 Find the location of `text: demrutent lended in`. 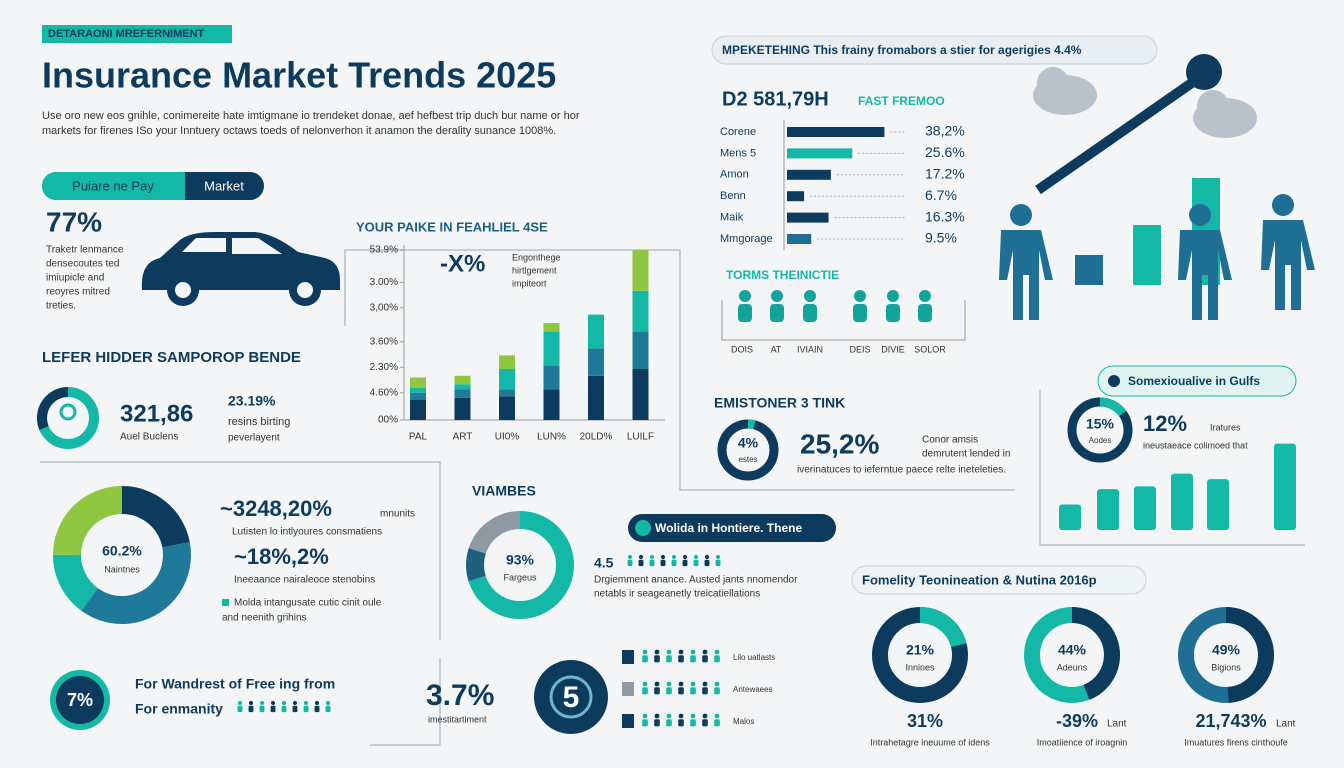

text: demrutent lended in is located at coordinates (966, 454).